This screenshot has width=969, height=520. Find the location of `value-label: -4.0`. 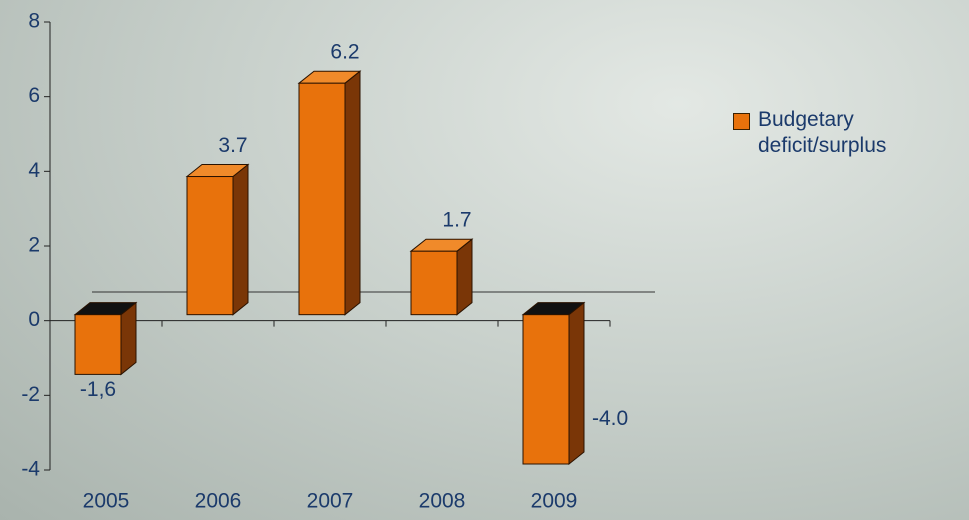

value-label: -4.0 is located at coordinates (610, 418).